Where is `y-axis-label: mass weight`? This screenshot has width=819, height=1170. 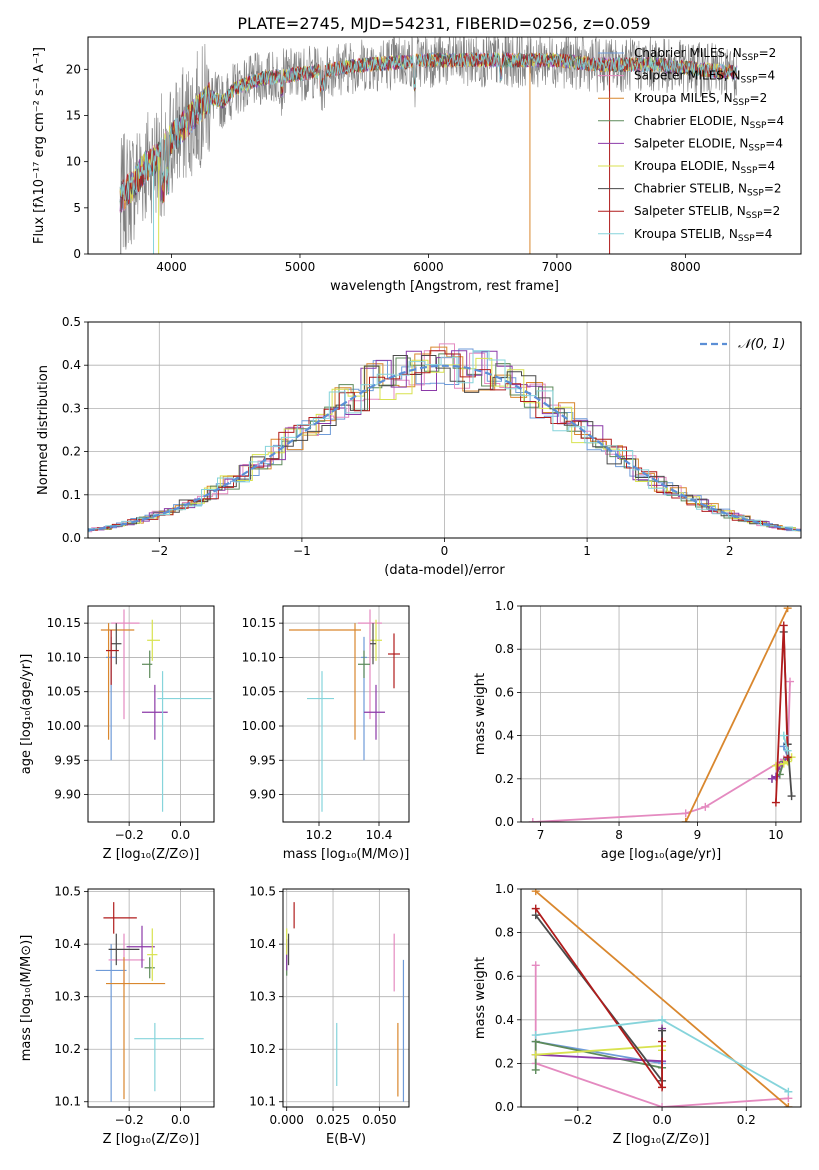 y-axis-label: mass weight is located at coordinates (480, 998).